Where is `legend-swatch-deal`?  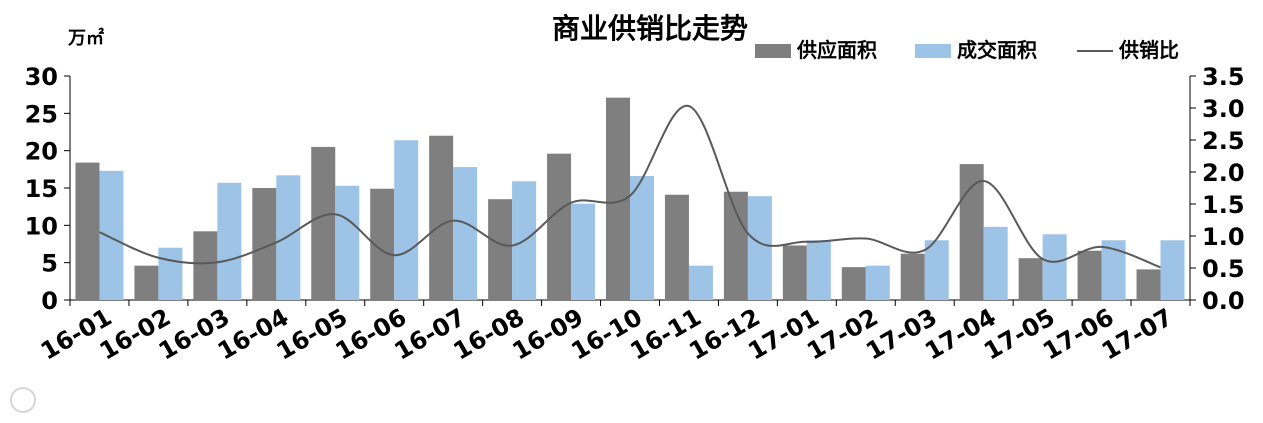 legend-swatch-deal is located at coordinates (933, 51).